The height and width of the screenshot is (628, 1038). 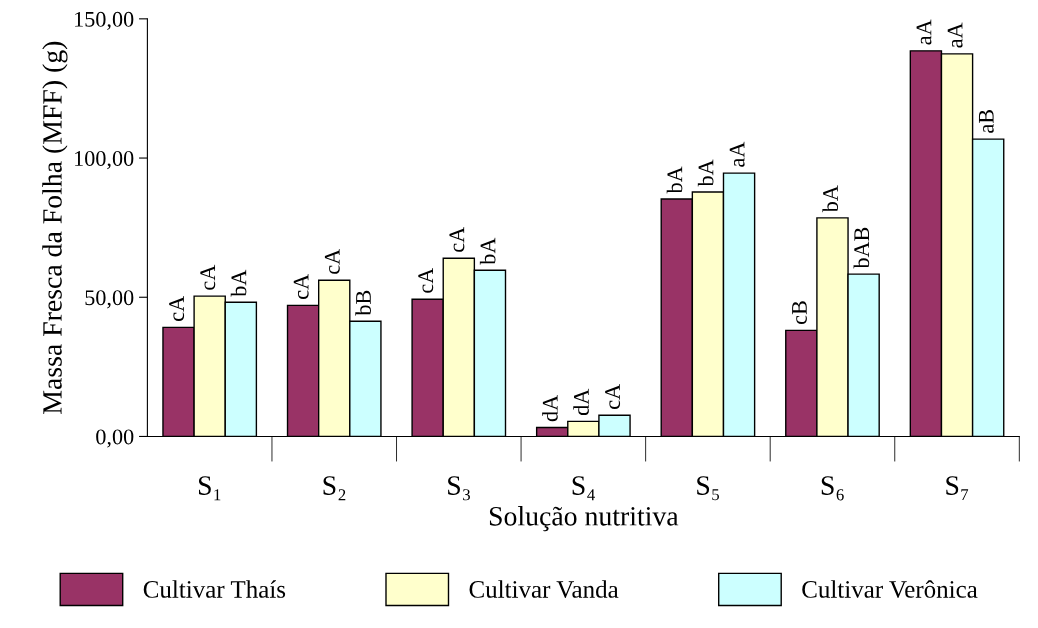 I want to click on x-tick-label: S₃, so click(x=459, y=488).